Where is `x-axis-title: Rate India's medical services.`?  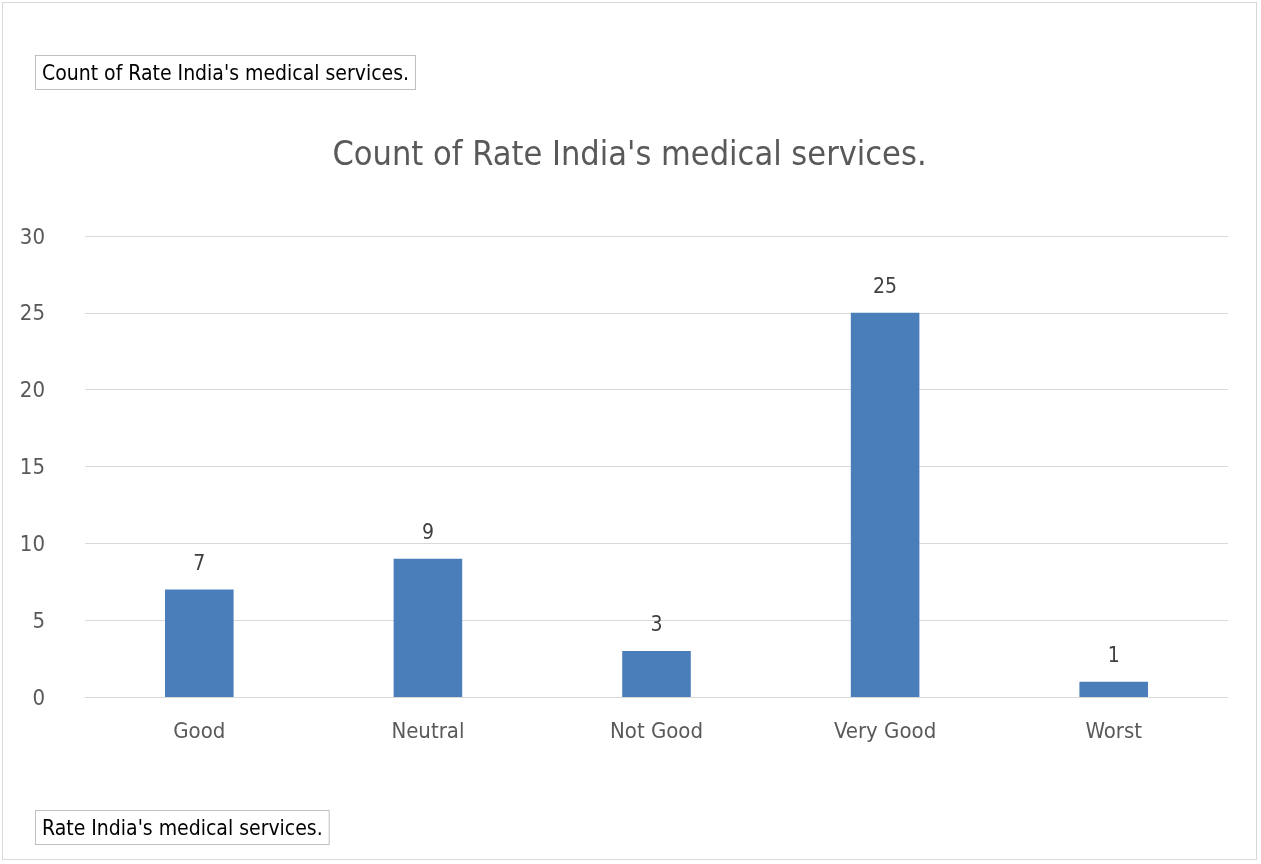 x-axis-title: Rate India's medical services. is located at coordinates (182, 827).